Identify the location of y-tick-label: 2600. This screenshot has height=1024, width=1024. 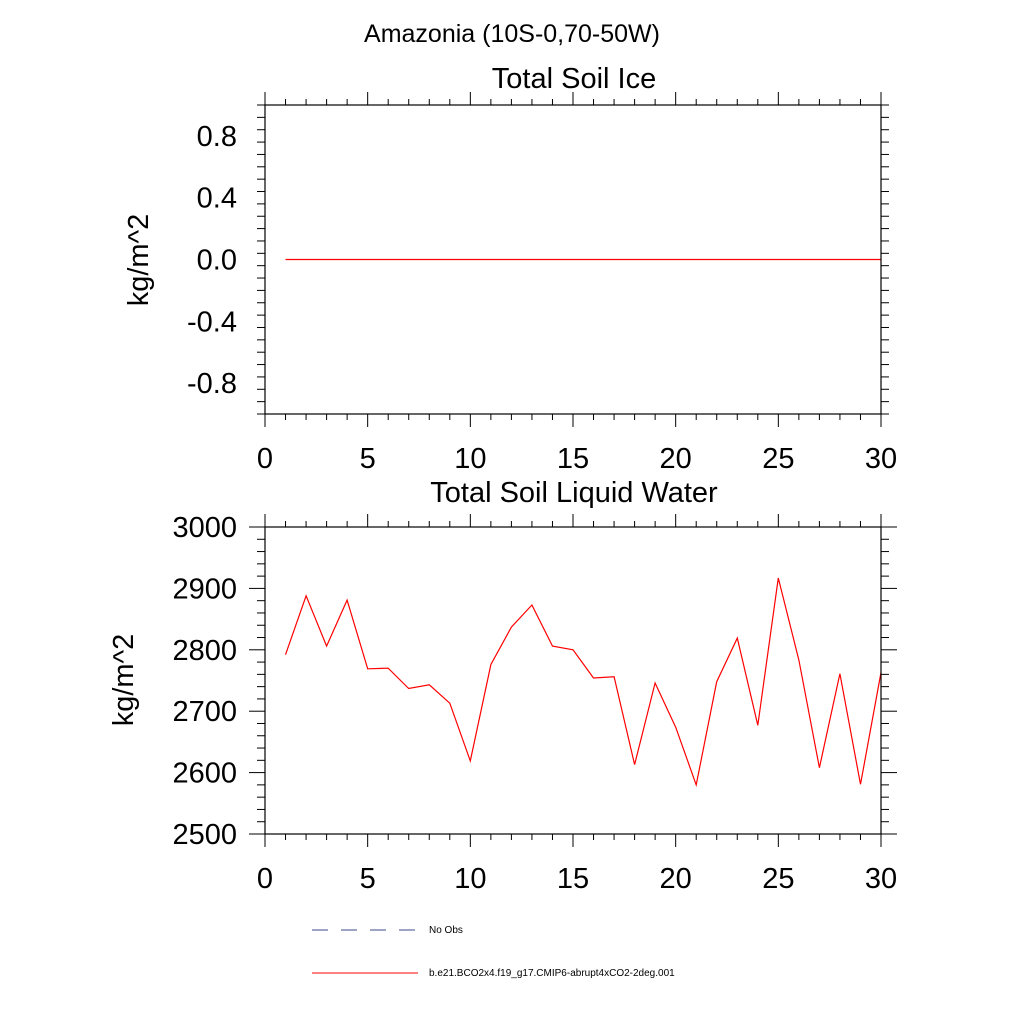
(204, 774).